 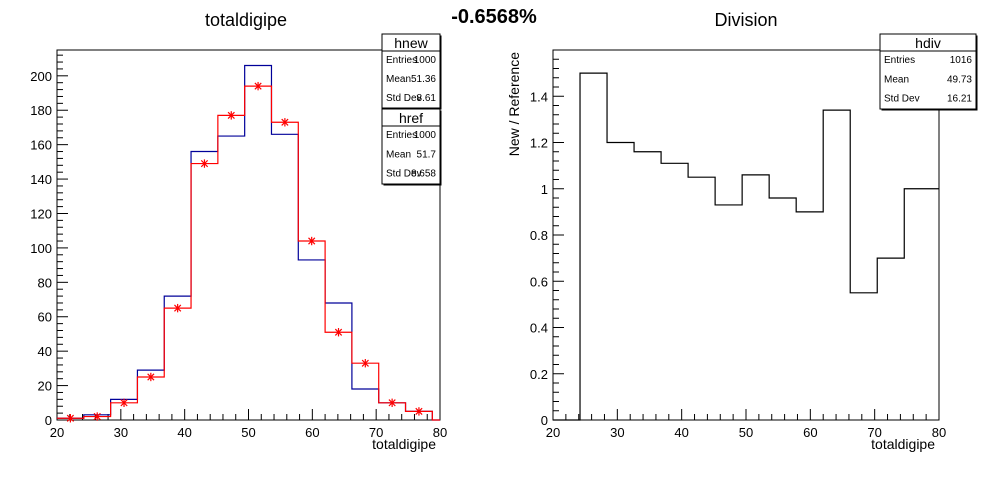 I want to click on stats-row-value: 1016, so click(x=961, y=60).